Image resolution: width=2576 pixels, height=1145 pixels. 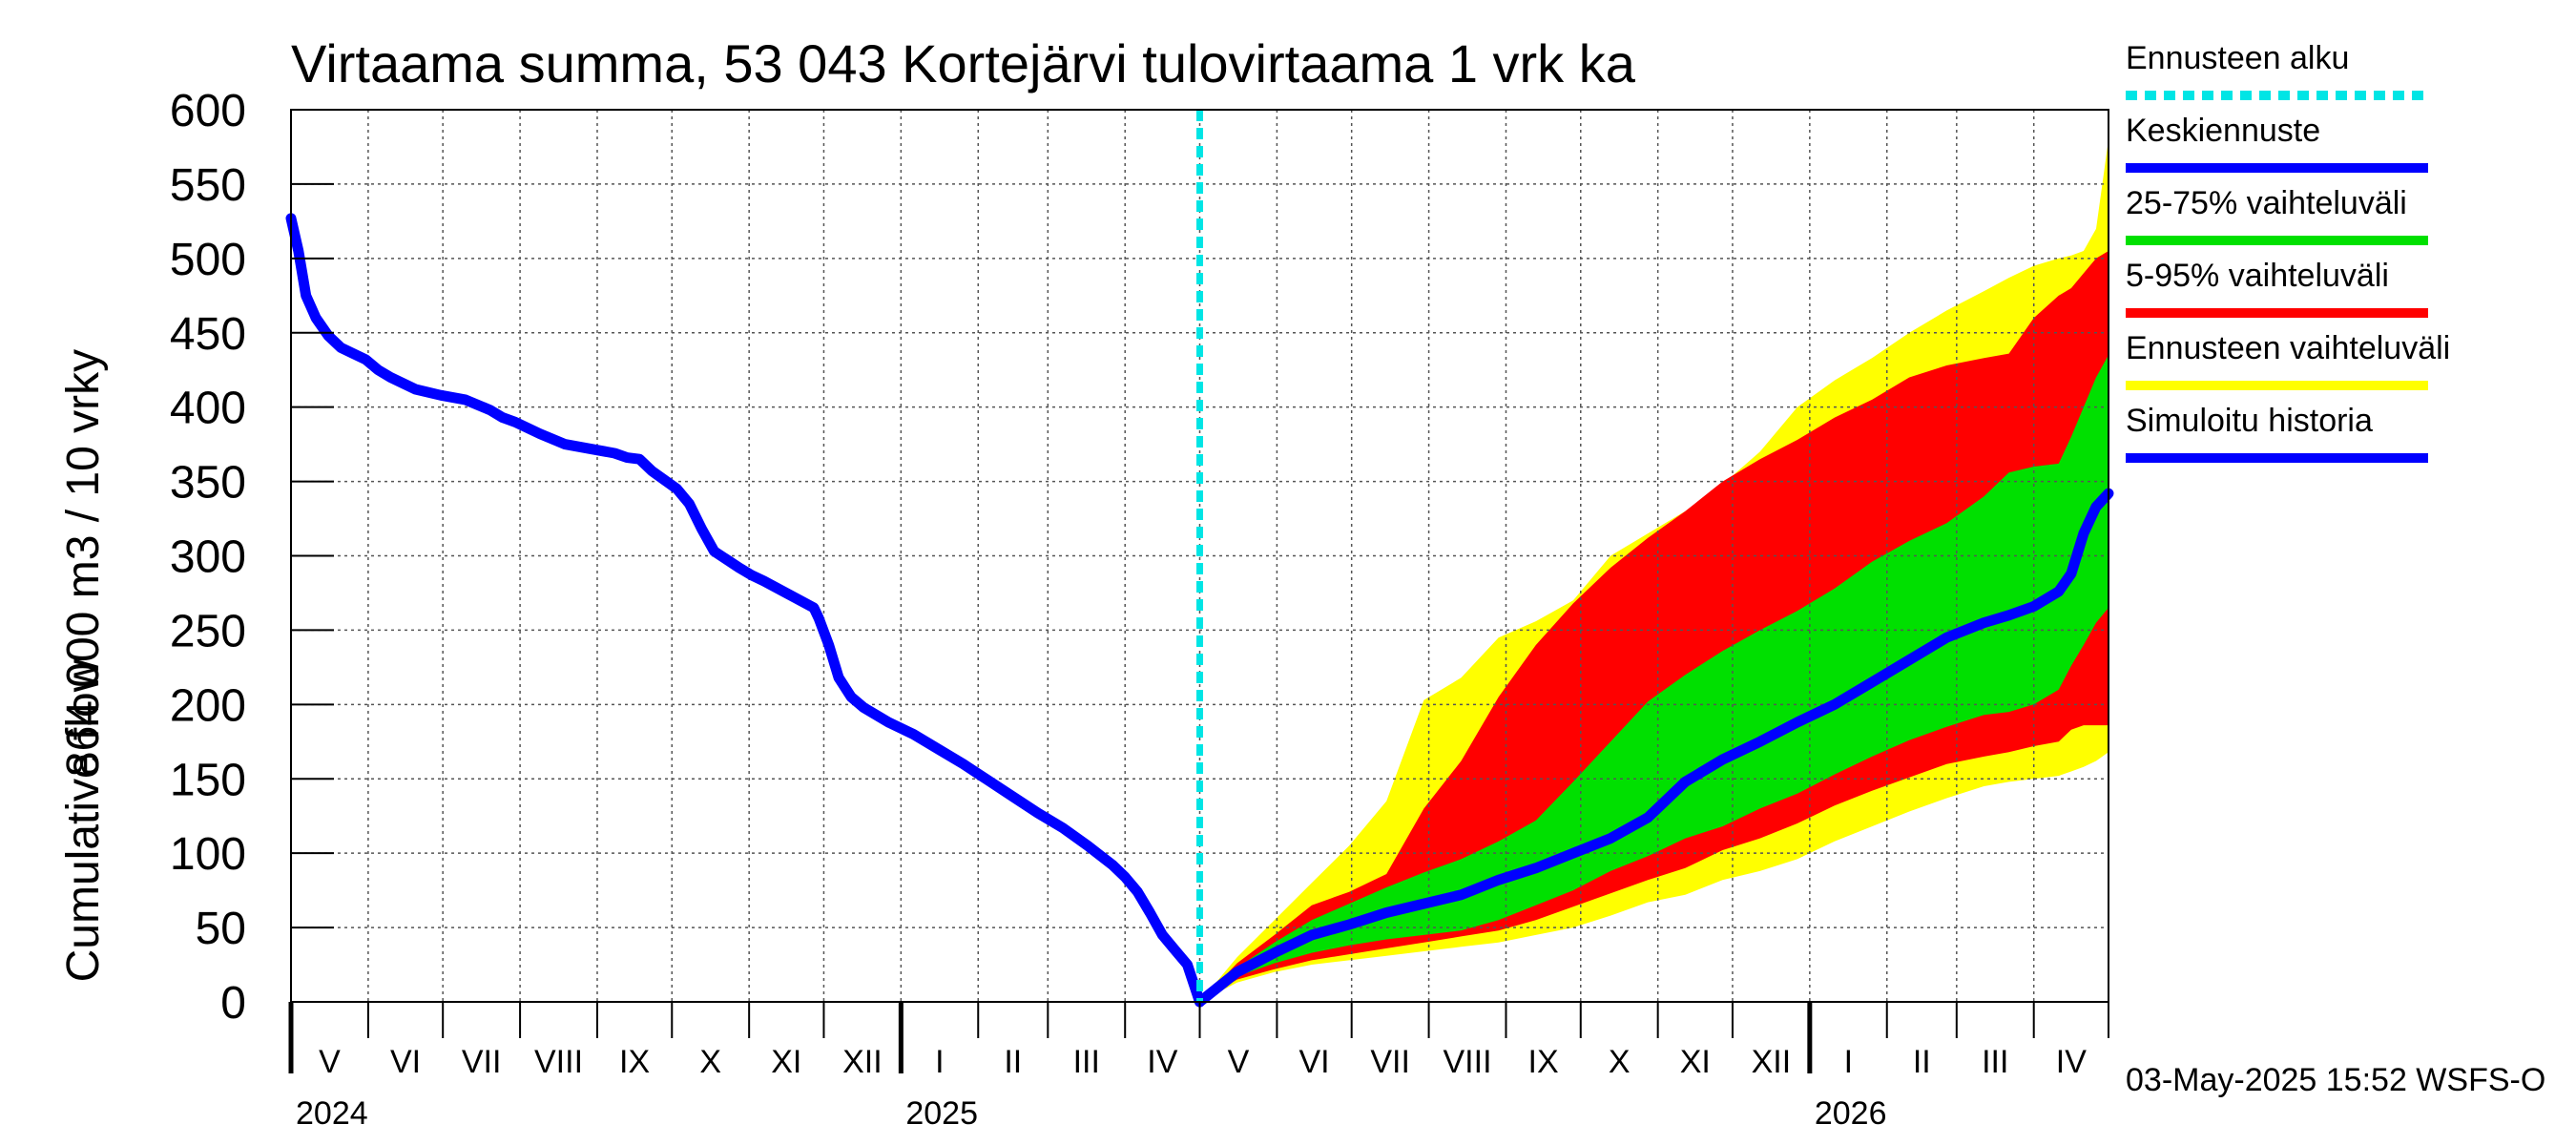 I want to click on y-tick-label-250: 250, so click(x=208, y=631).